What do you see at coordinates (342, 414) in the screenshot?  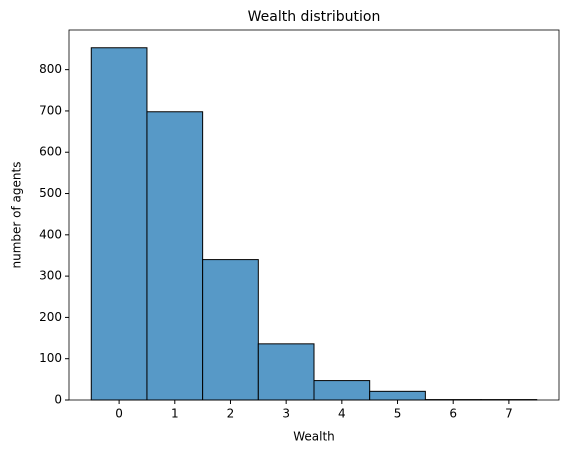 I see `x-tick-label: 4` at bounding box center [342, 414].